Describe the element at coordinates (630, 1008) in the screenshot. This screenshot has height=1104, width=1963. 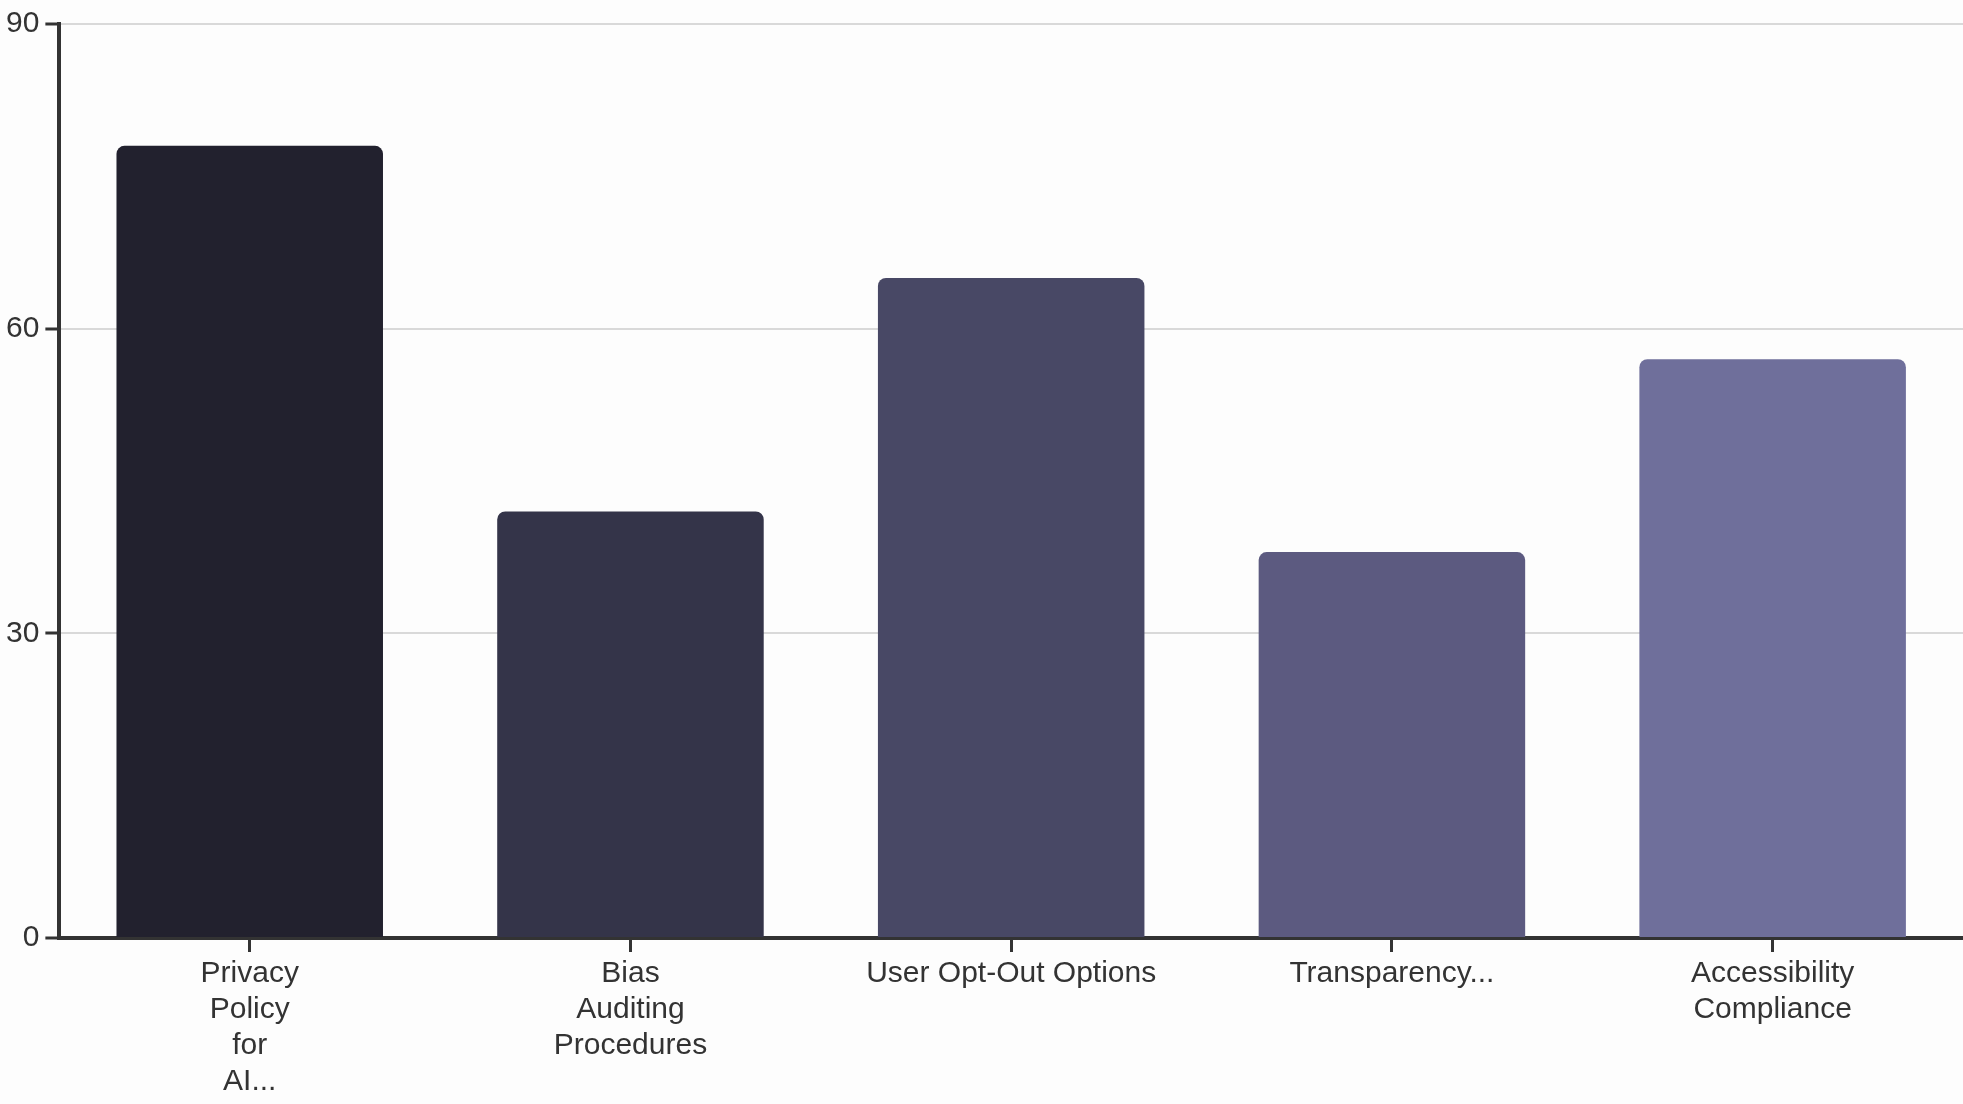
I see `x-tick-label: Bias Auditing Procedures` at that location.